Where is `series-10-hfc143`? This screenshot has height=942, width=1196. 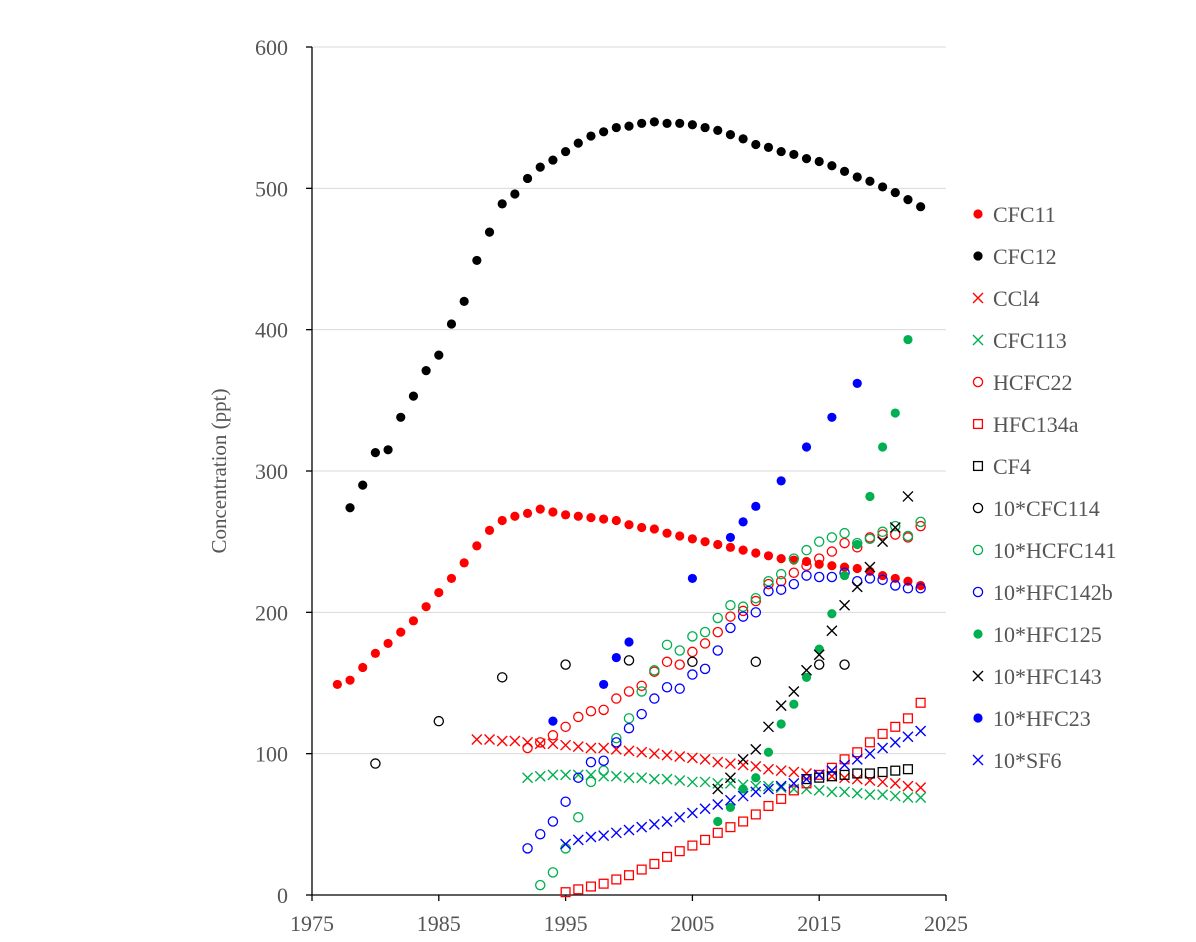
series-10-hfc143 is located at coordinates (813, 642).